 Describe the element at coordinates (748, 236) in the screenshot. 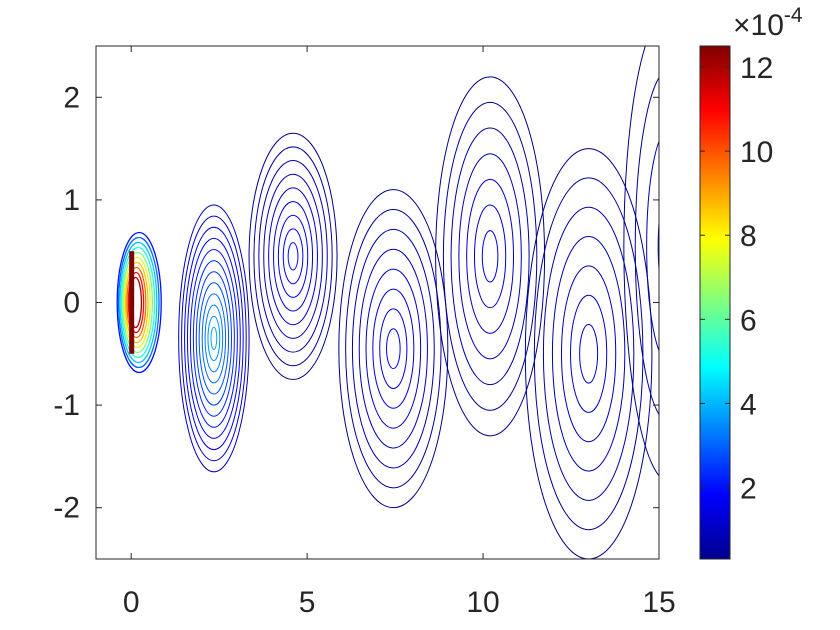

I see `colorbar-tick-label: 8` at that location.